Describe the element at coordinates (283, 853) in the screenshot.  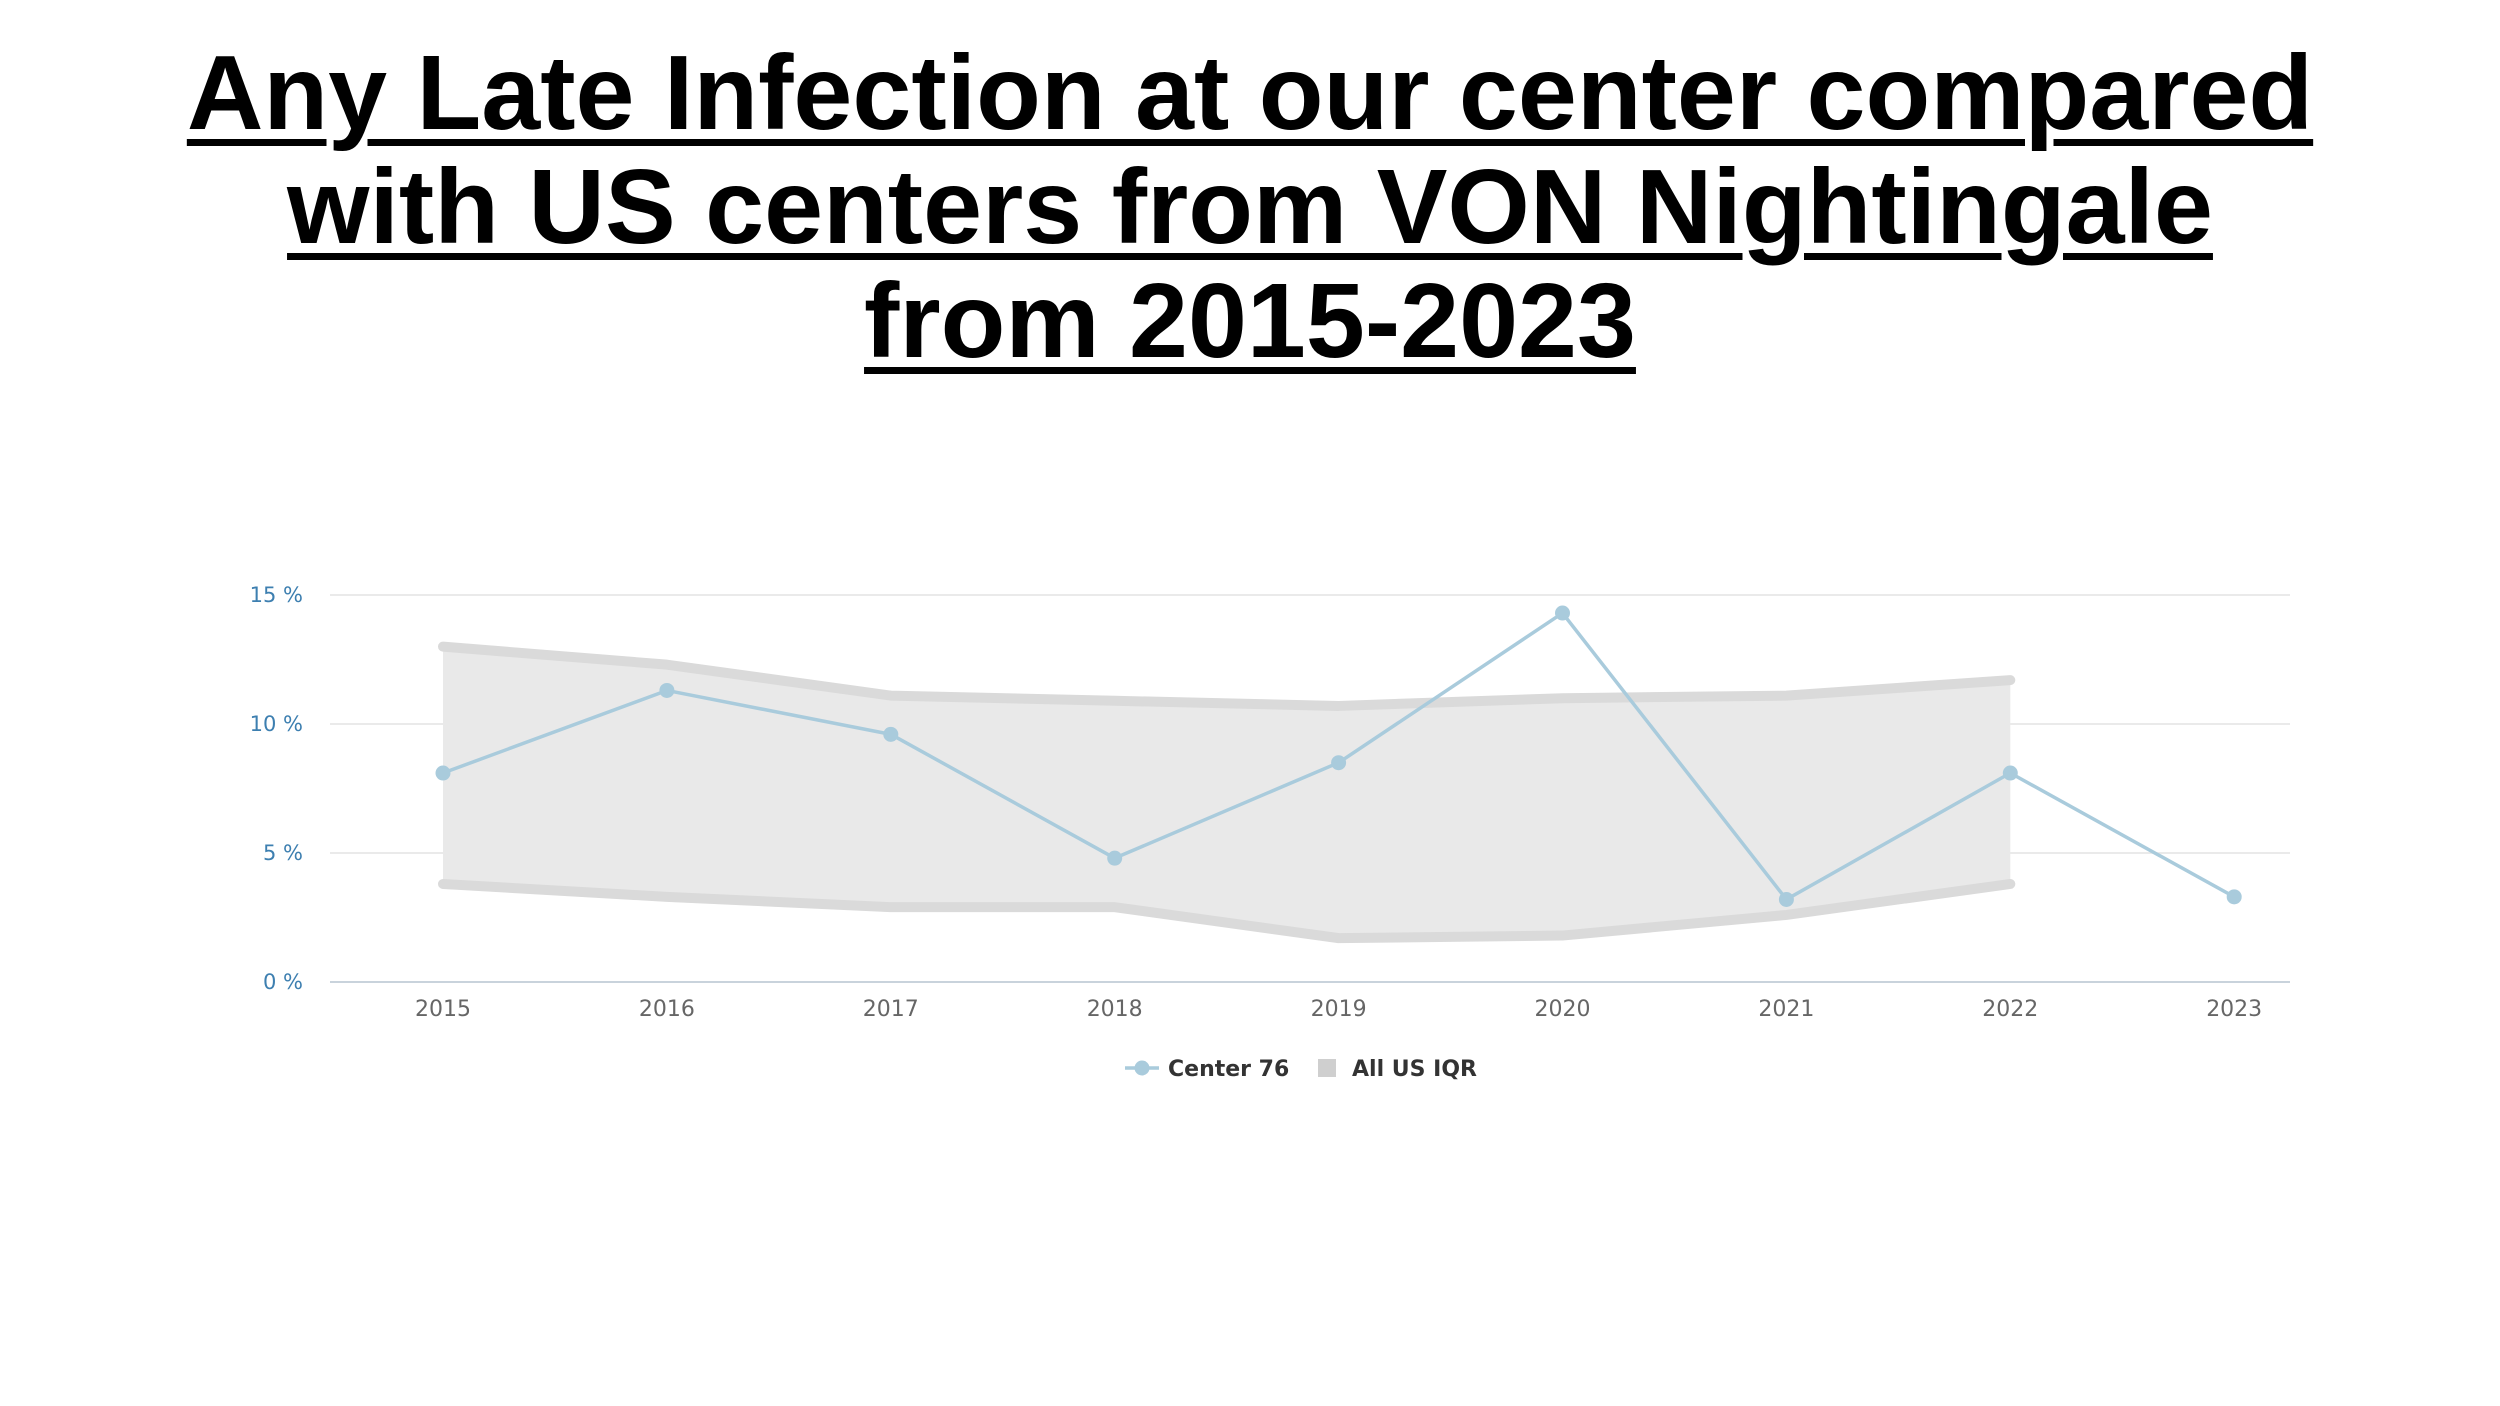
I see `y-tick-label: 5 %` at that location.